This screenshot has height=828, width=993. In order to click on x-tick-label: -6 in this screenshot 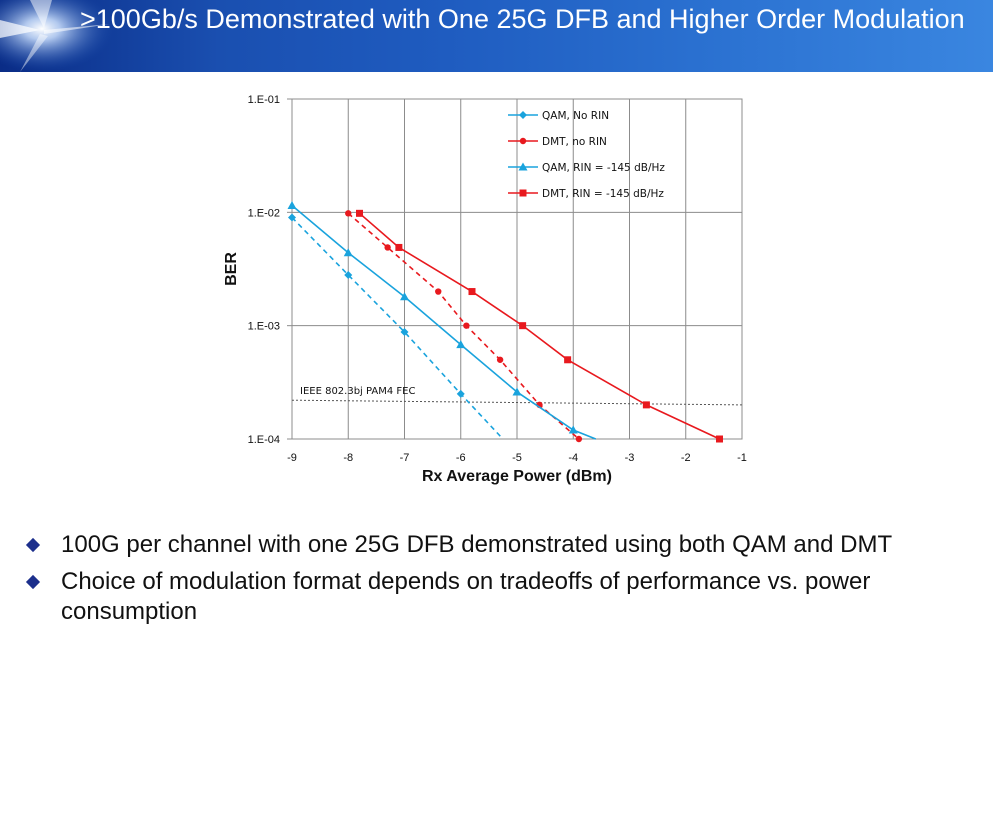, I will do `click(461, 458)`.